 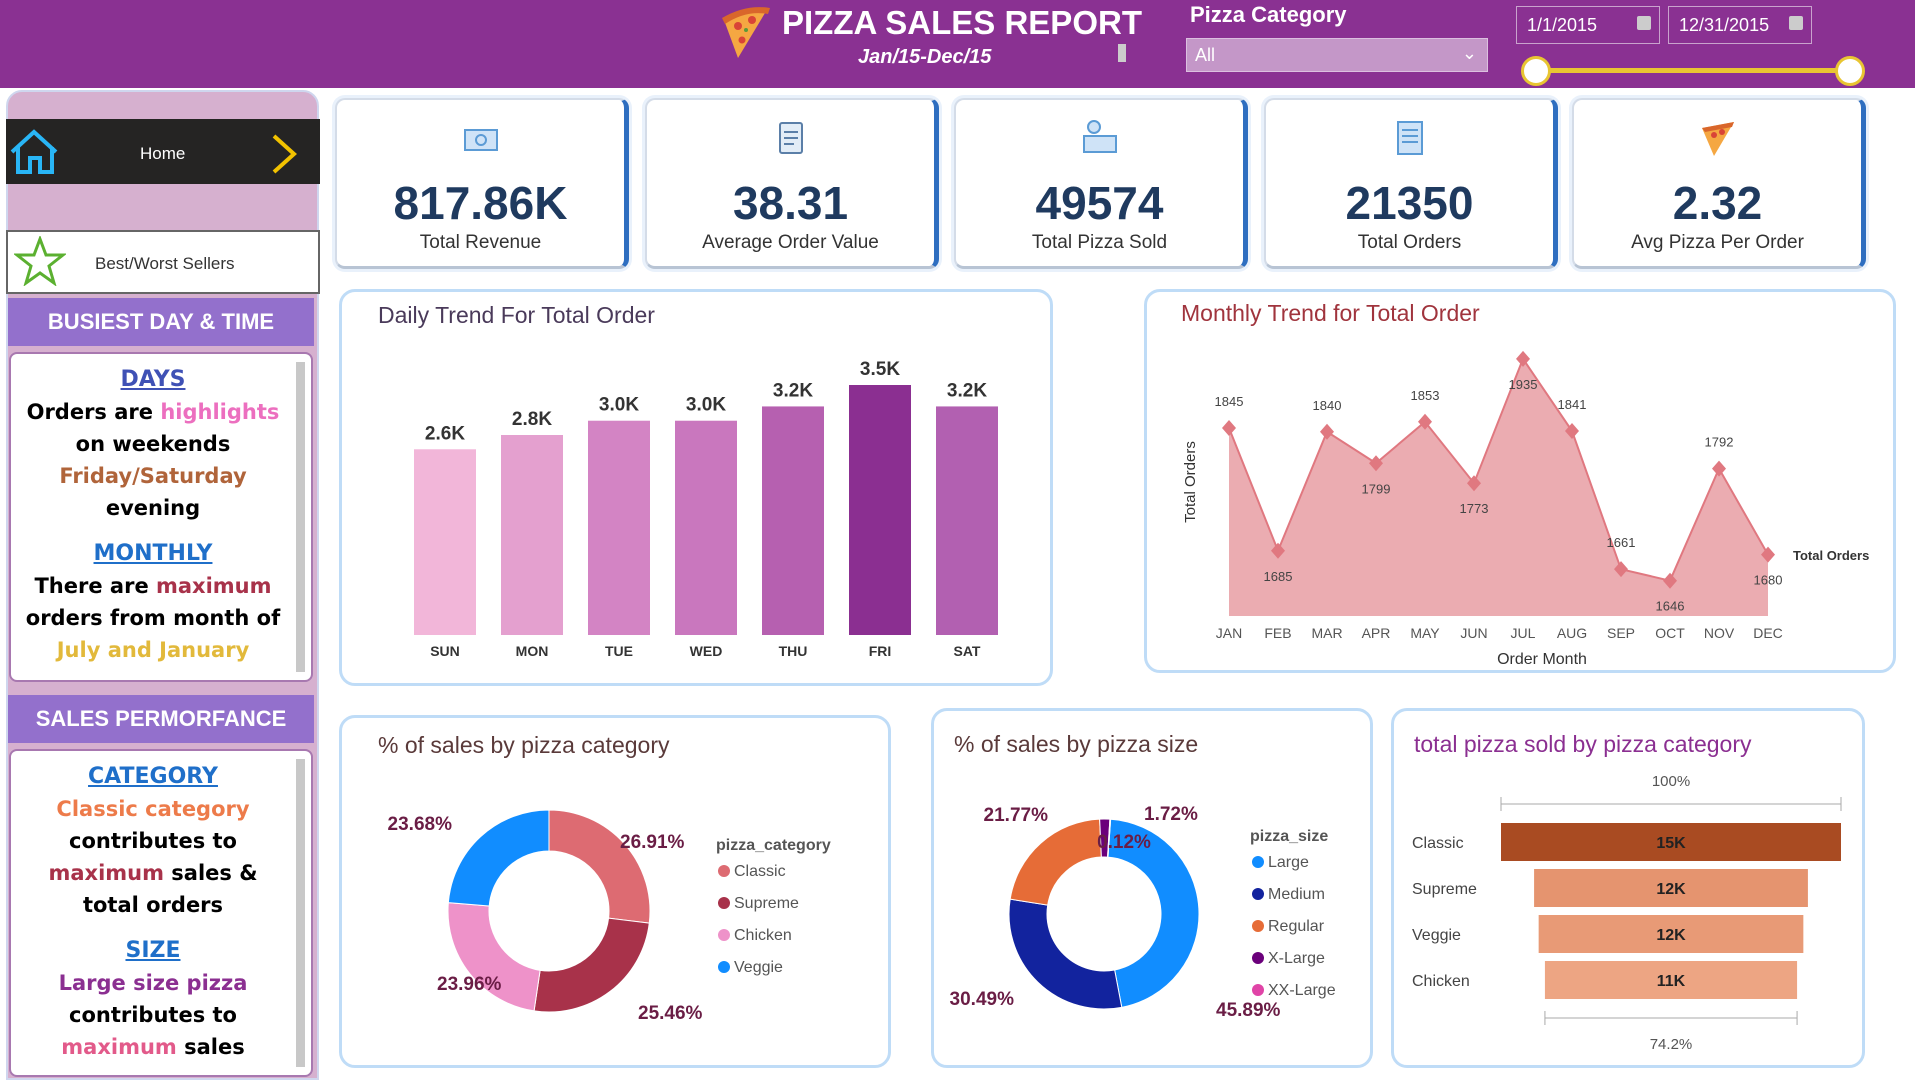 I want to click on date-end-input: 12/31/2015, so click(x=1740, y=25).